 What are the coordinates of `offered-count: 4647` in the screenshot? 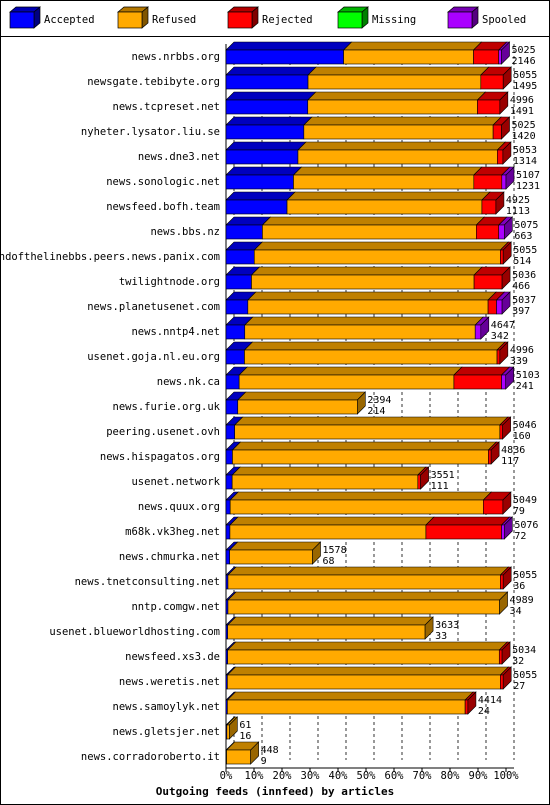 It's located at (503, 325).